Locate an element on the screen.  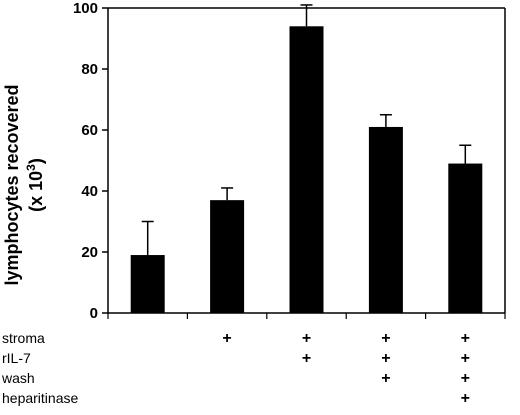
condition-row-label: wash is located at coordinates (18, 378).